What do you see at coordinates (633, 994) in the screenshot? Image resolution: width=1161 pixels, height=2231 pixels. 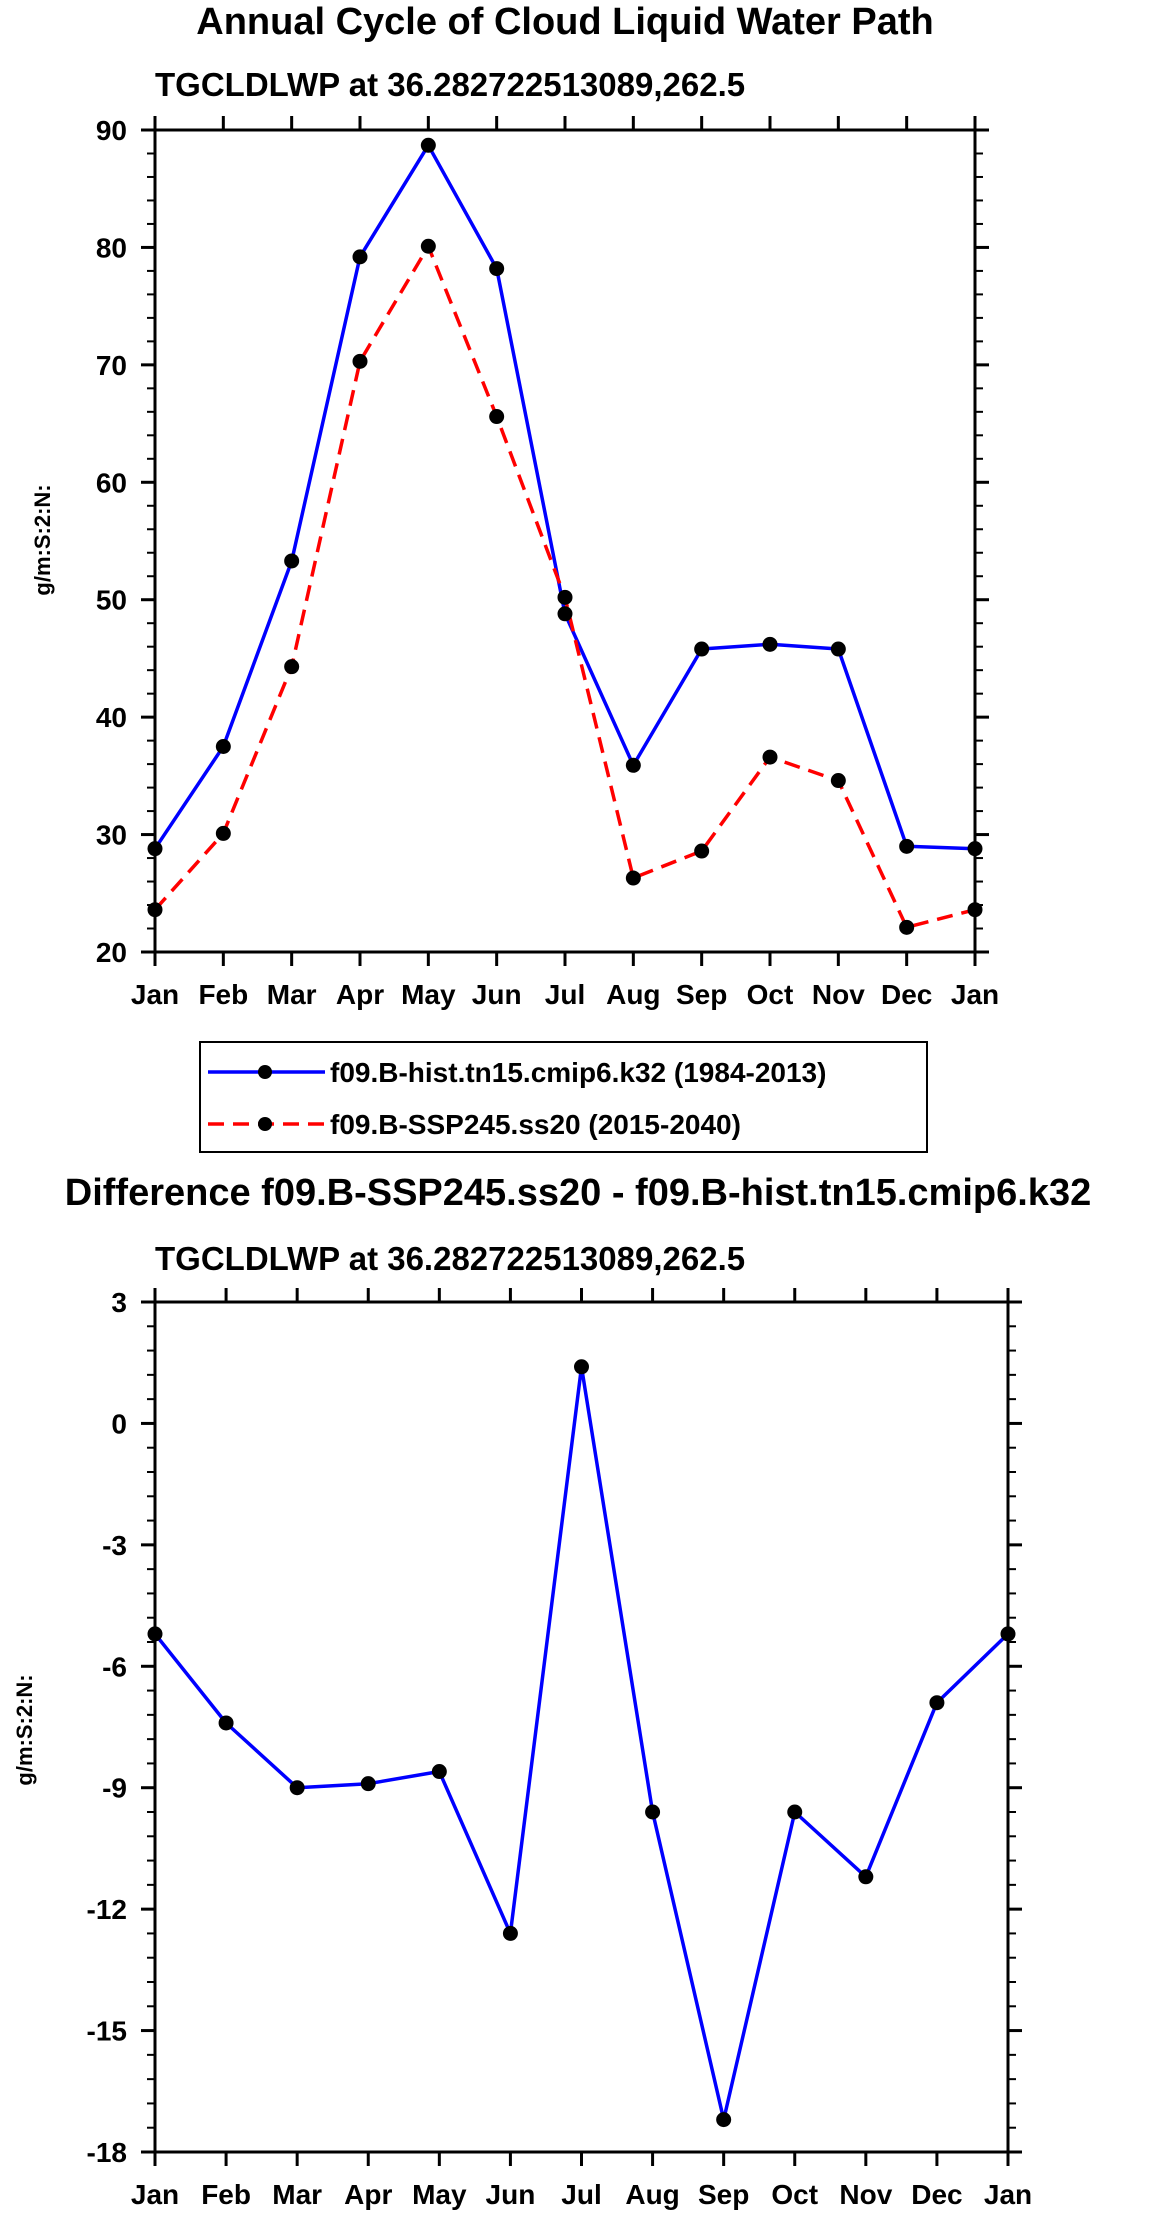 I see `x-tick-label: Aug` at bounding box center [633, 994].